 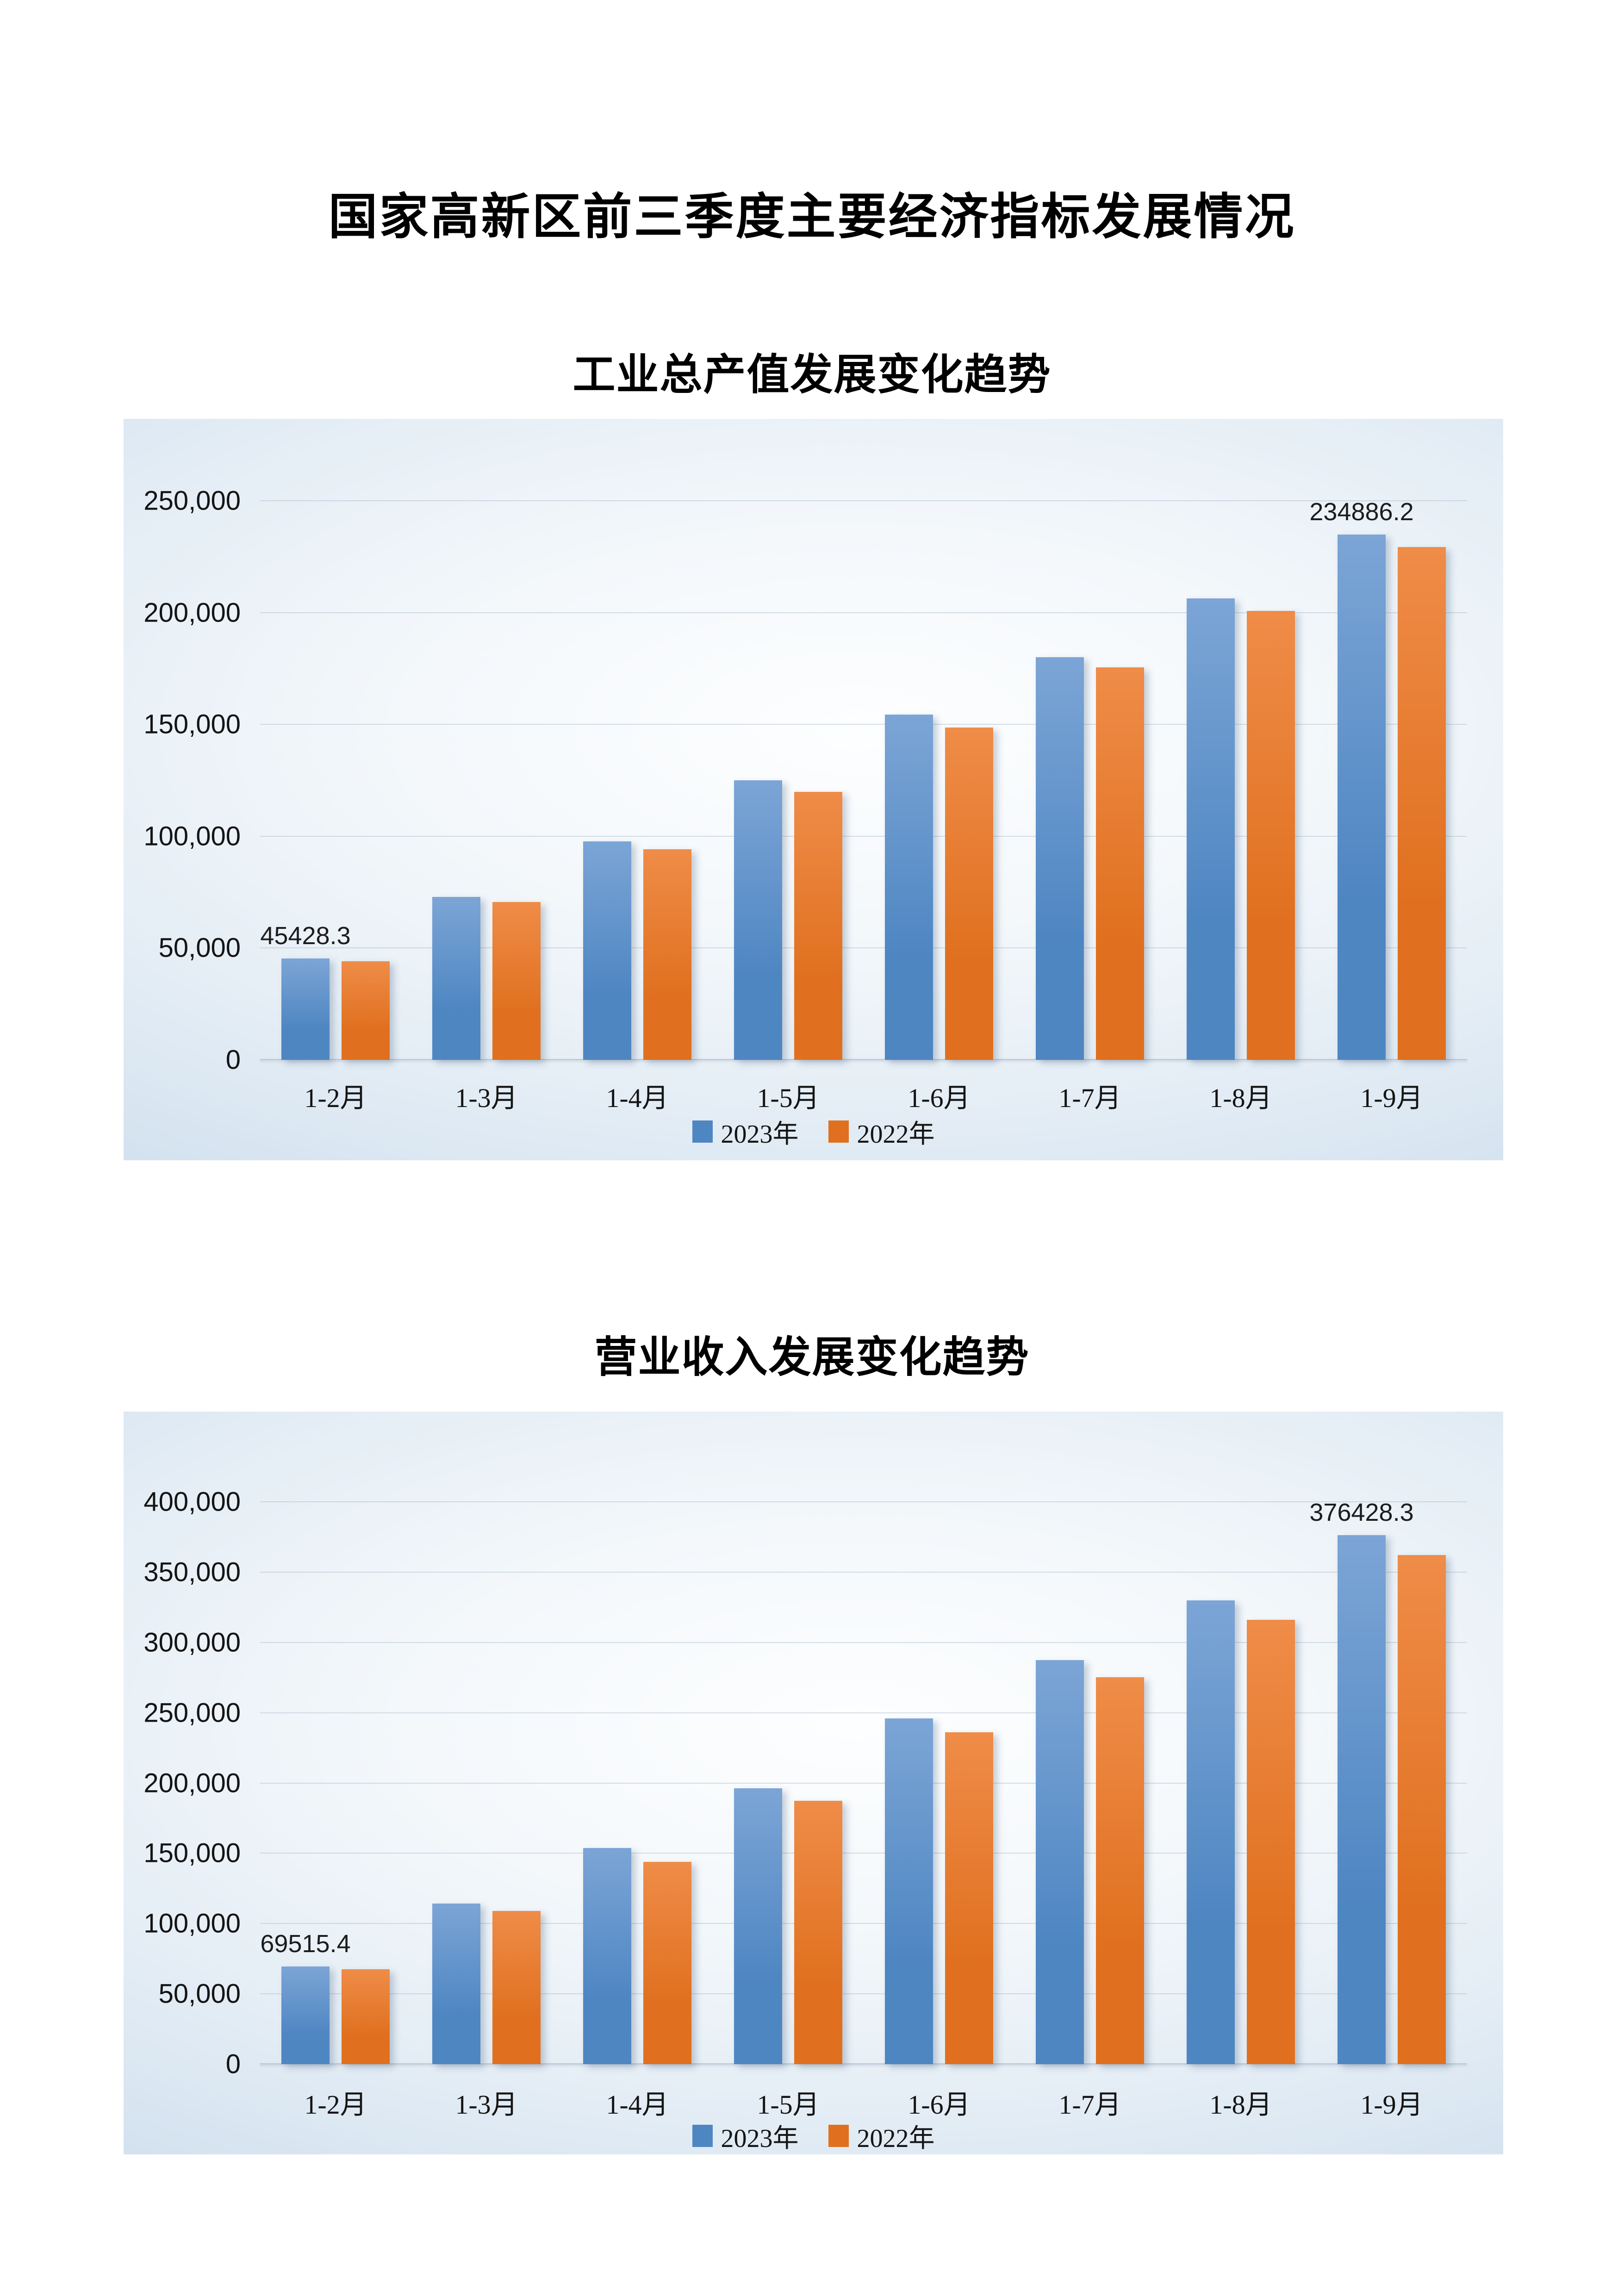 I want to click on data-label: 69515.4, so click(x=305, y=1943).